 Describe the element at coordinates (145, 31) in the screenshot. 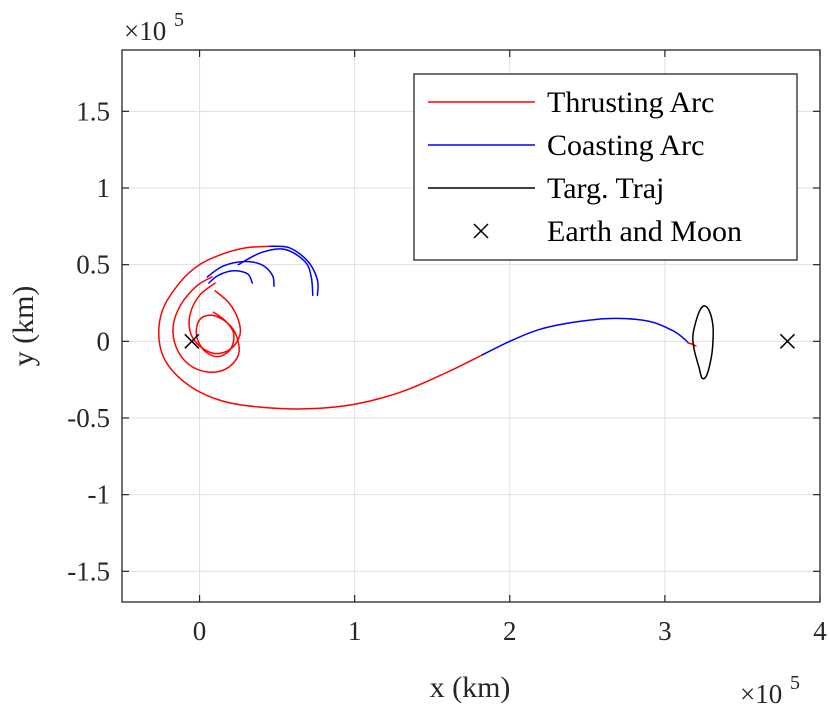

I see `y-exponent-base: ×10` at that location.